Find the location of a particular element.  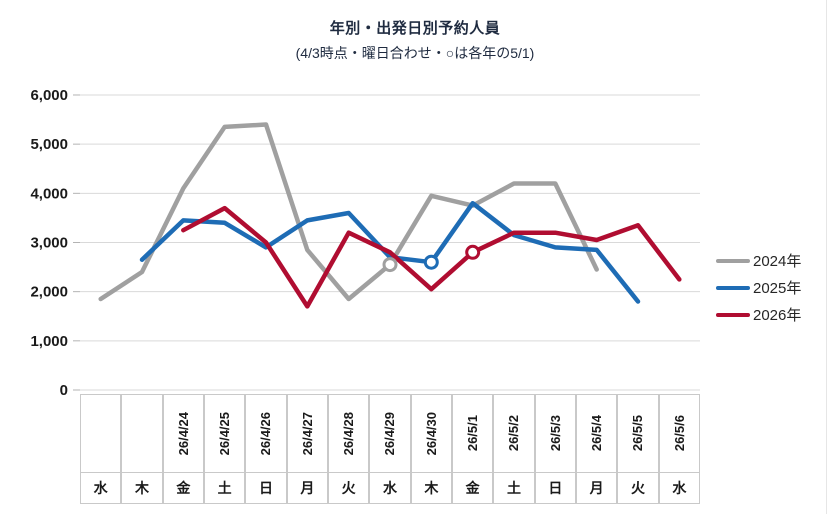

series-line-2026年 is located at coordinates (431, 257).